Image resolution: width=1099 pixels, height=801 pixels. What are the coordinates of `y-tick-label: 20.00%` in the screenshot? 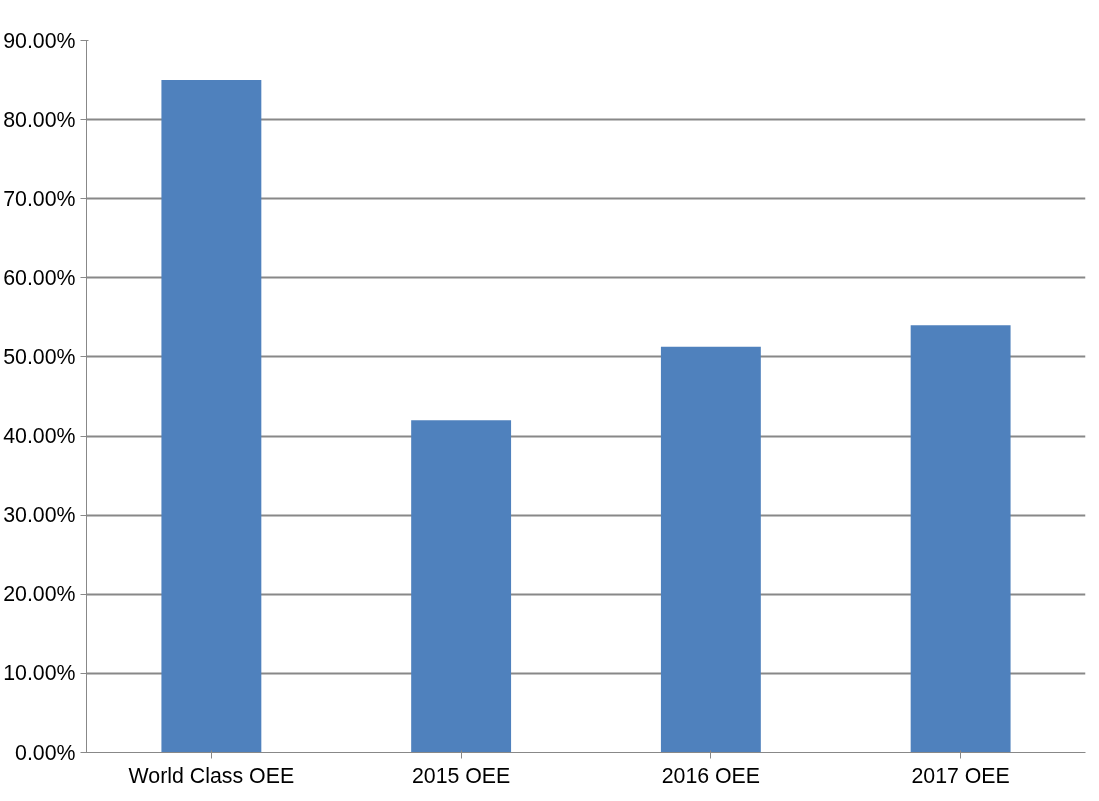 It's located at (39, 594).